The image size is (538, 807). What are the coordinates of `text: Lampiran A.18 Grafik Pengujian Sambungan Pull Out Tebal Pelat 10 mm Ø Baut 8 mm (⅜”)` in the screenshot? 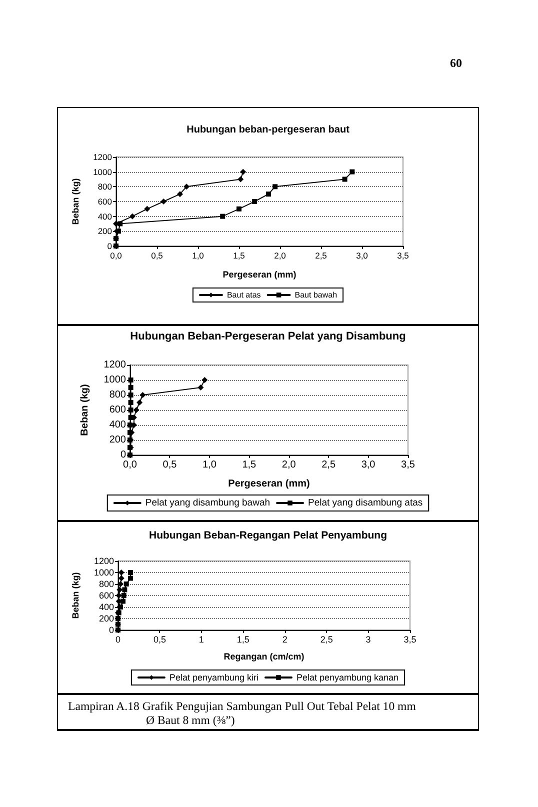 It's located at (242, 713).